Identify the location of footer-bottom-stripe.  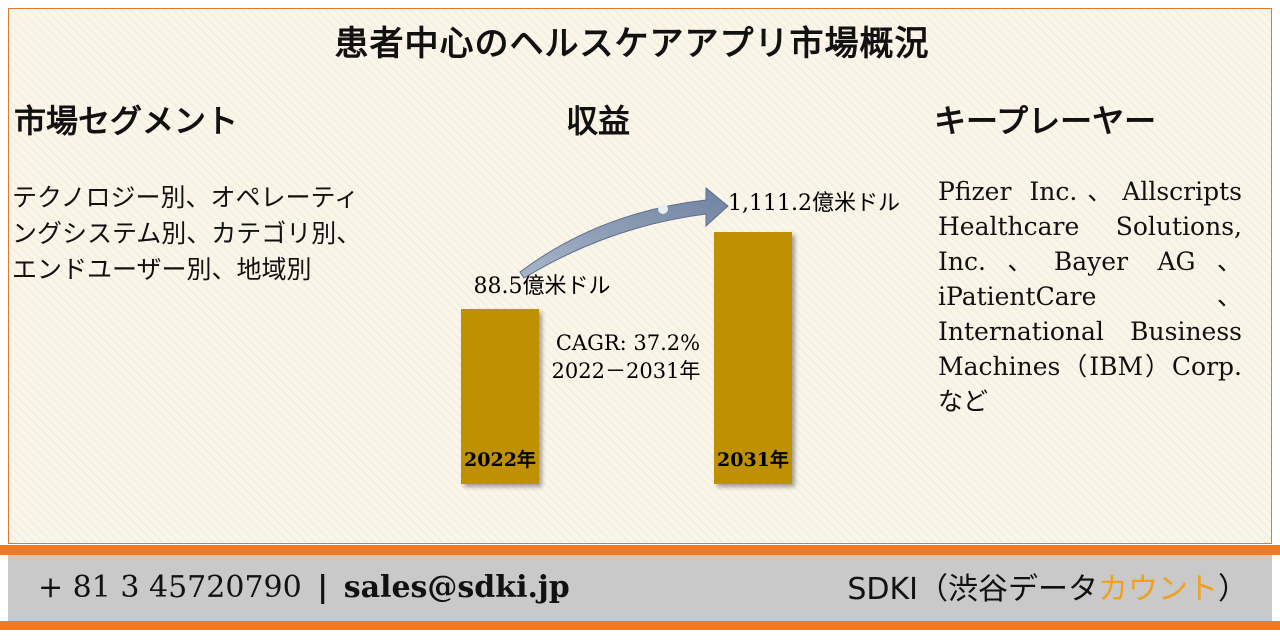
(640, 625).